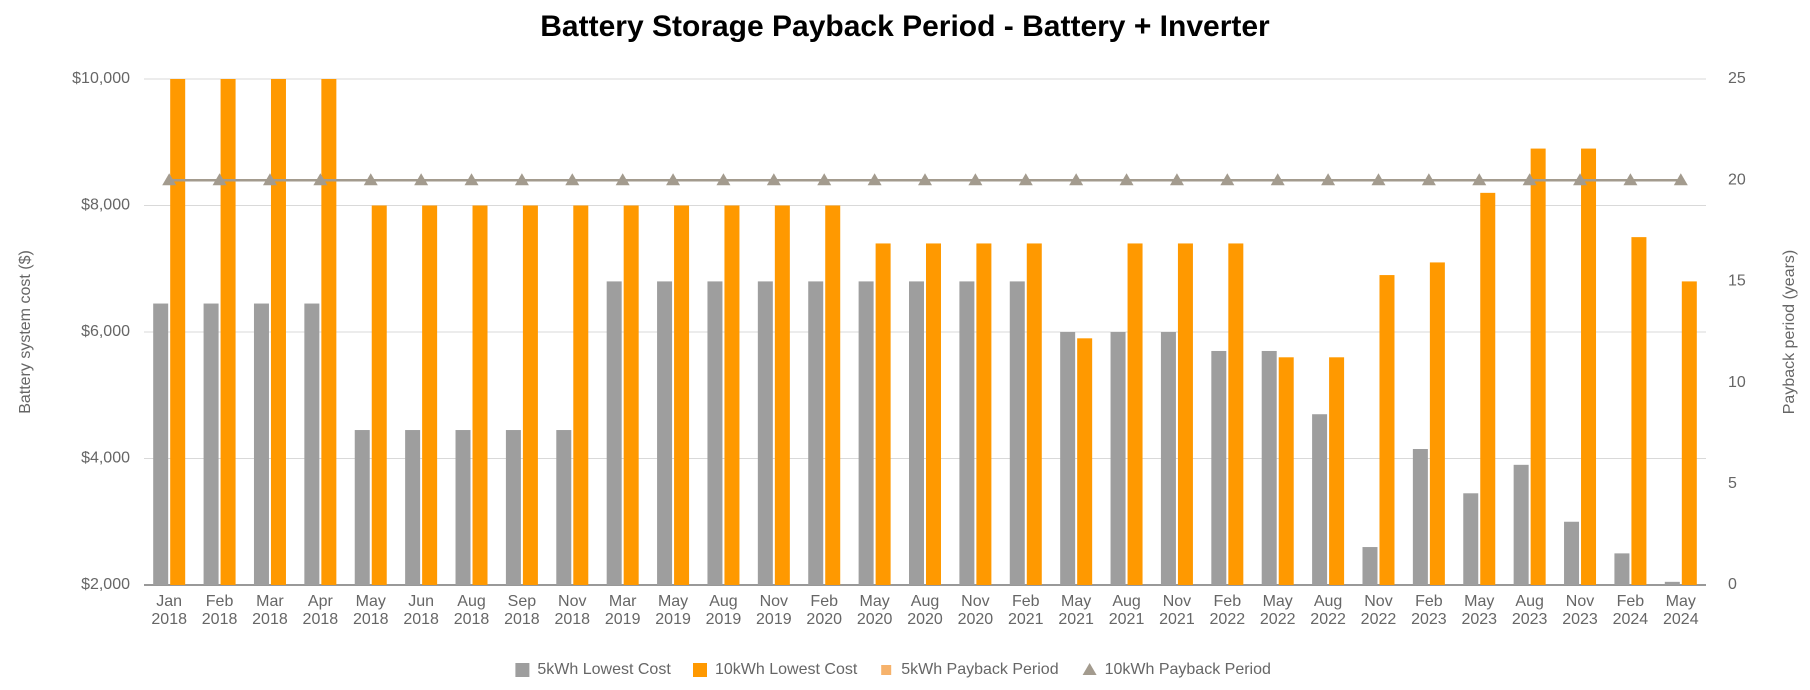 This screenshot has height=690, width=1810. Describe the element at coordinates (101, 78) in the screenshot. I see `y-tick-label: $10,000` at that location.